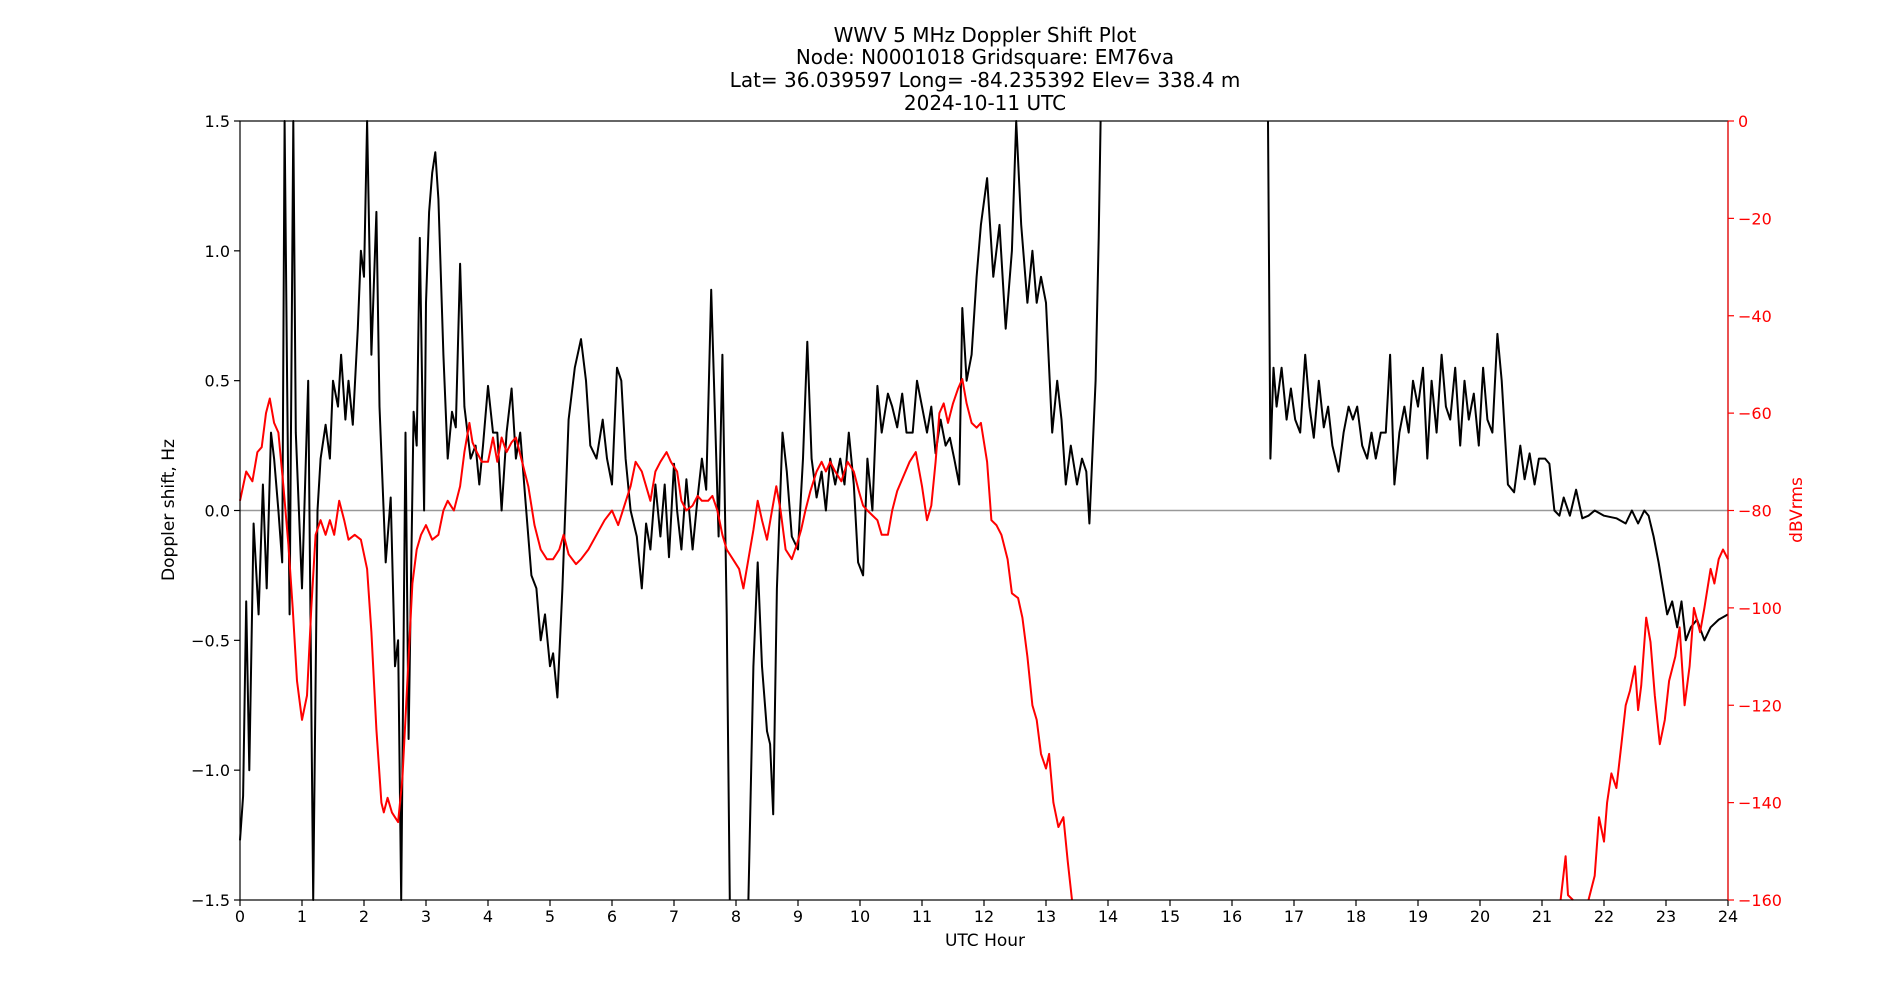 The image size is (1900, 1000). I want to click on right-y-tick-label: −120, so click(1760, 705).